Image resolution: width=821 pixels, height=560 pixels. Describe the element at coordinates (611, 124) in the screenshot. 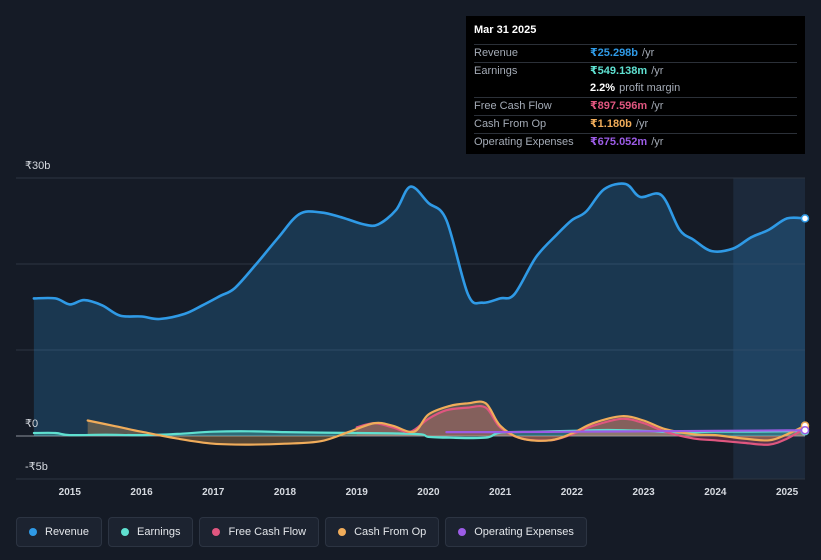

I see `tooltip-row-value: ₹1.180b` at that location.